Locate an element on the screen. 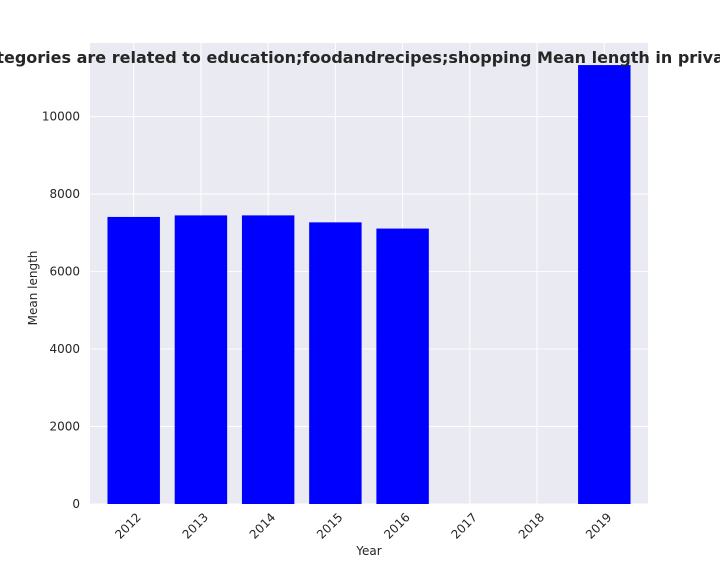 This screenshot has height=576, width=720. x-tick-label: 2019 is located at coordinates (598, 525).